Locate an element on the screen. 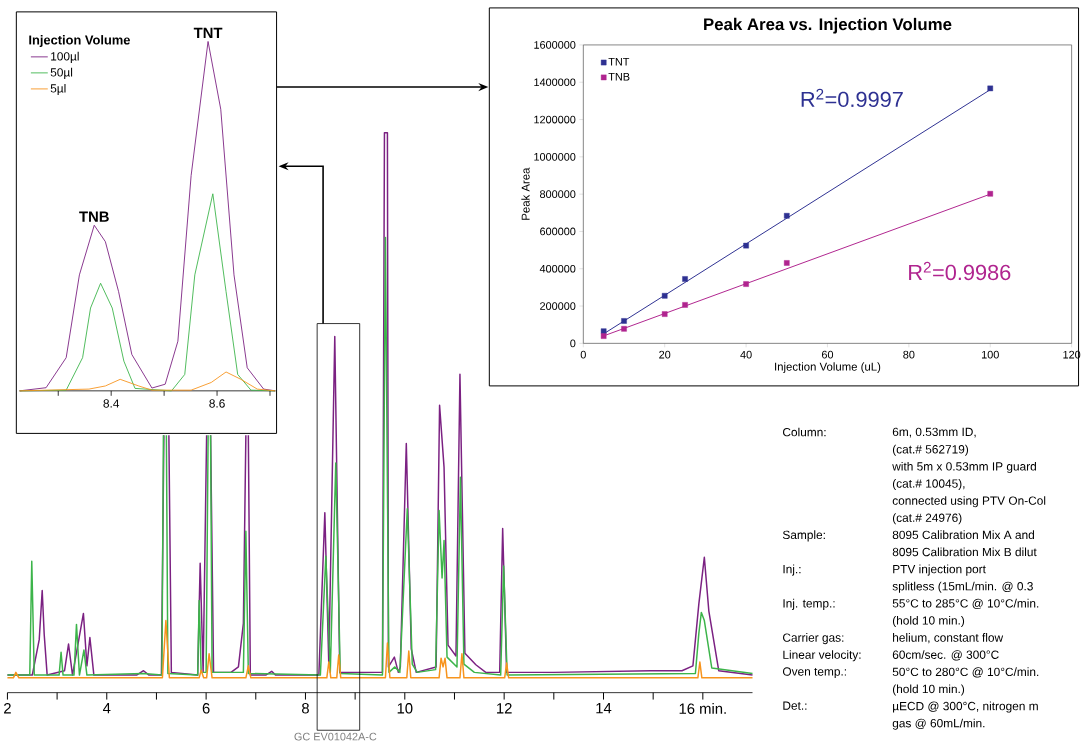  text: splitless (15mL/min. @ 0.3 is located at coordinates (962, 587).